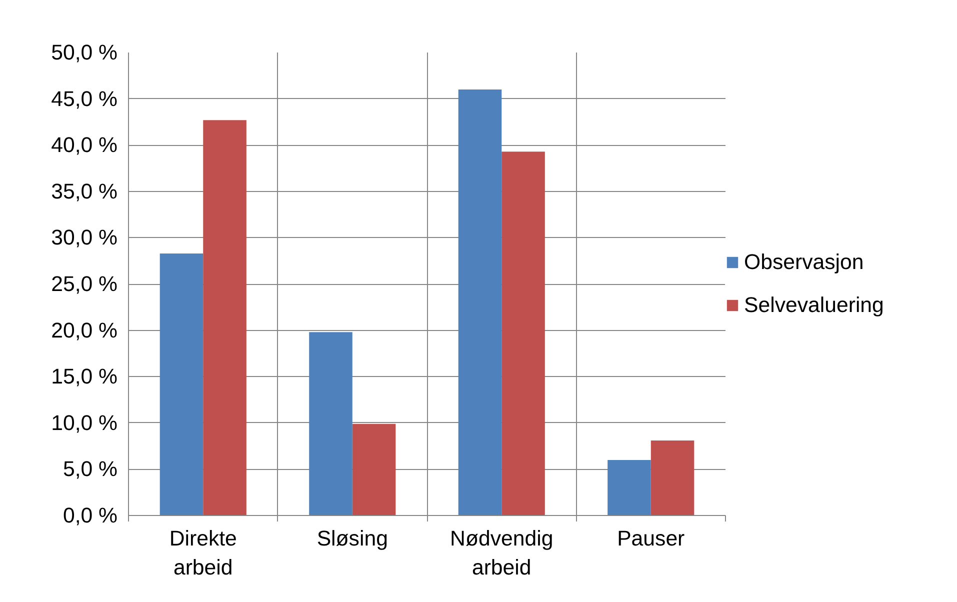 The height and width of the screenshot is (602, 957). What do you see at coordinates (203, 553) in the screenshot?
I see `x-tick-label: Direkte arbeid` at bounding box center [203, 553].